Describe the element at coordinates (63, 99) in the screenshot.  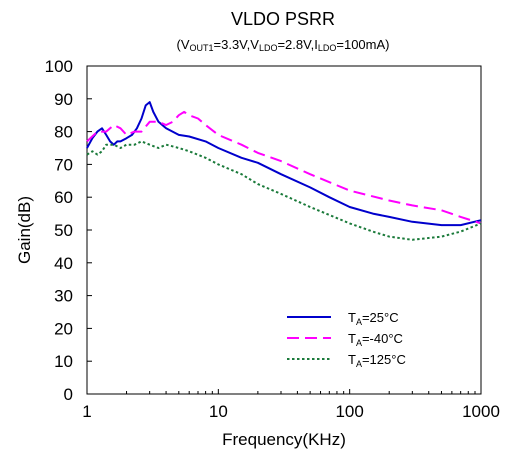
I see `y-tick-label: 90` at that location.